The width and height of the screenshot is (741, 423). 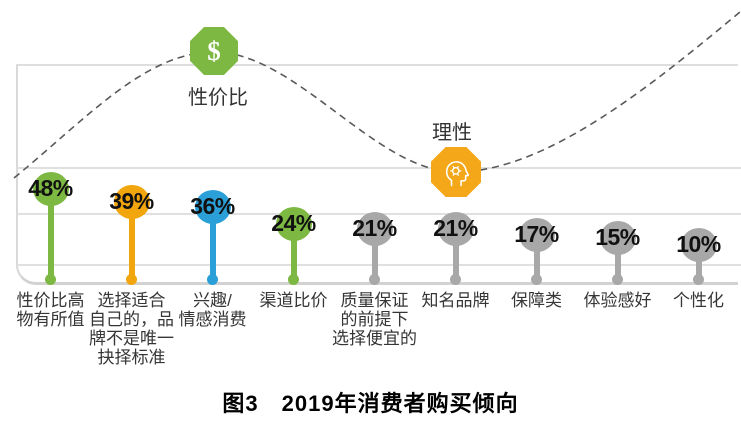 What do you see at coordinates (698, 300) in the screenshot?
I see `category-label: 个性化` at bounding box center [698, 300].